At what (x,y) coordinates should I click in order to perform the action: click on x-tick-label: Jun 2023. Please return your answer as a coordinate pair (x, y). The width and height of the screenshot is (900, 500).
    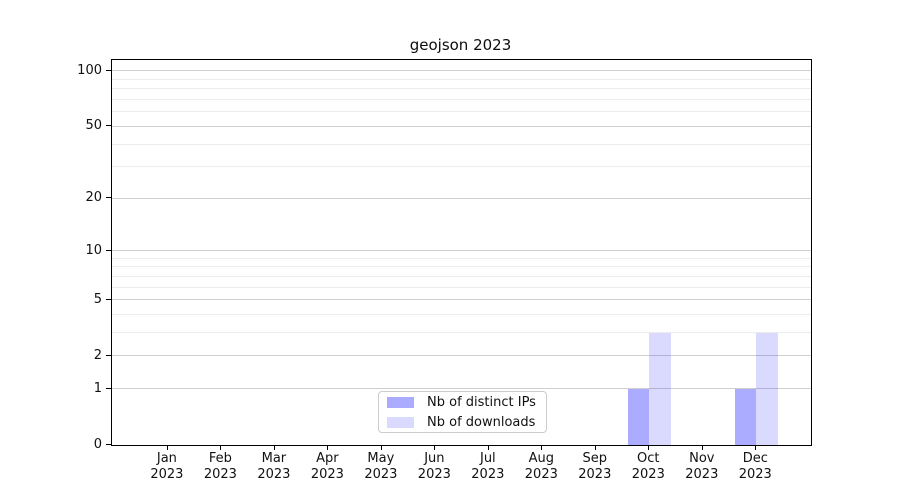
    Looking at the image, I should click on (434, 467).